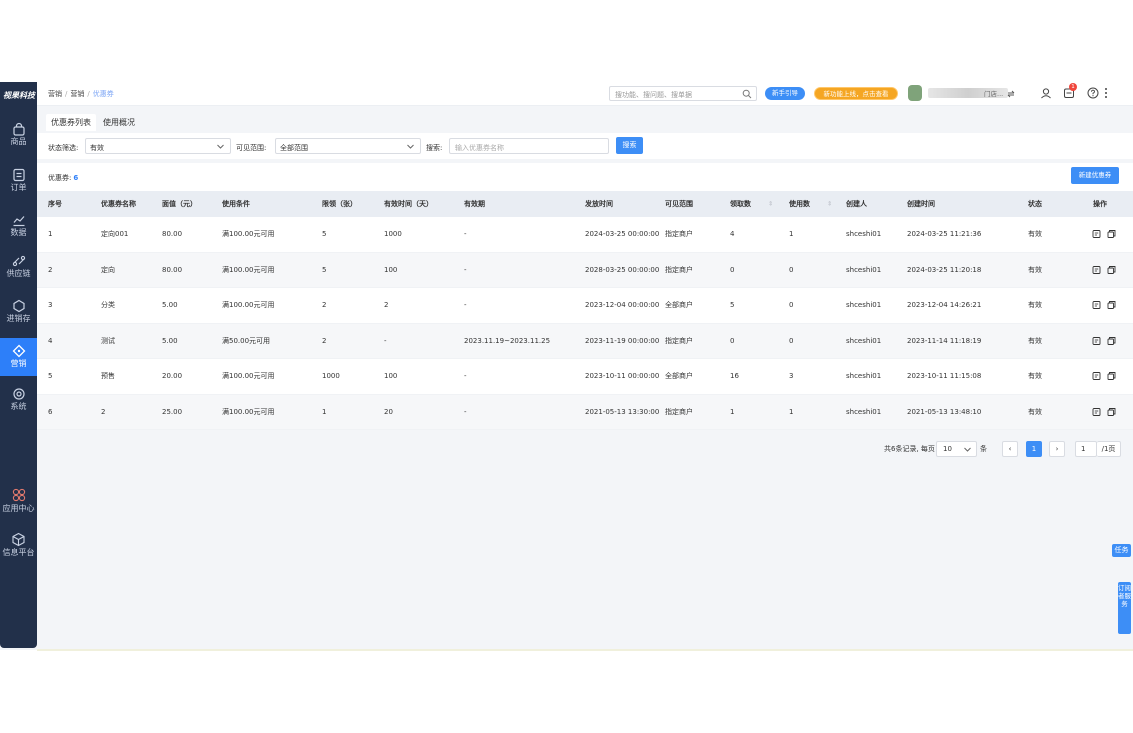  I want to click on table-cell: 1, so click(50, 234).